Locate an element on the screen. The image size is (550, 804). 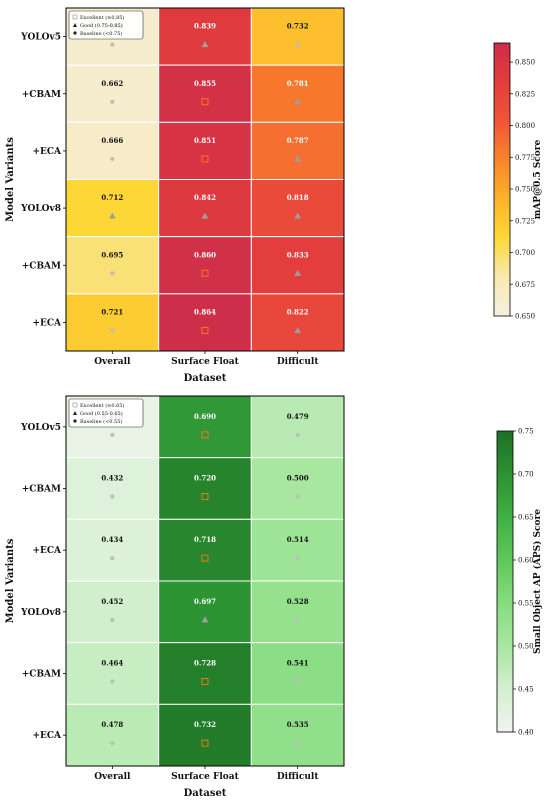
cell-value-label: 0.666 is located at coordinates (112, 140).